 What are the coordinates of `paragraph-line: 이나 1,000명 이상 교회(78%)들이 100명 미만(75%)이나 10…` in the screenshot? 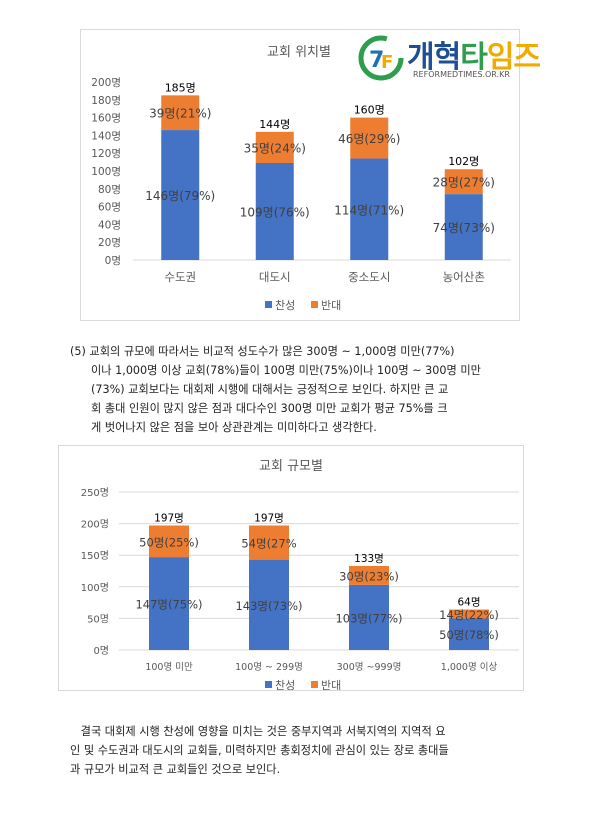 It's located at (286, 370).